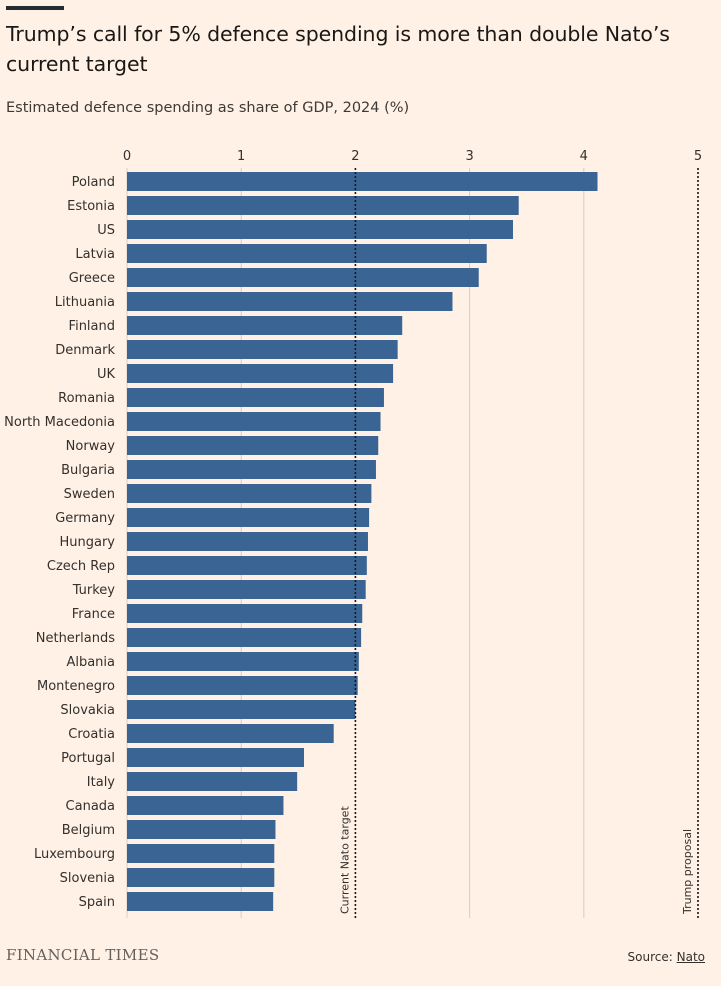 The height and width of the screenshot is (986, 721). What do you see at coordinates (205, 805) in the screenshot?
I see `bar-canada` at bounding box center [205, 805].